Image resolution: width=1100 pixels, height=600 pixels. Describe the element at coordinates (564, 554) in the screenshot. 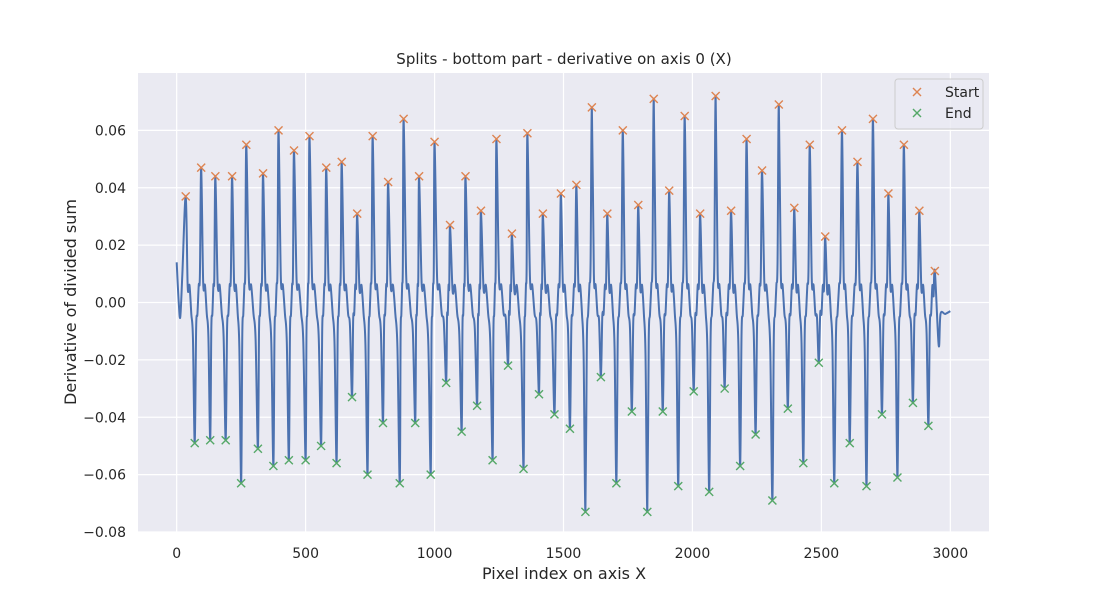

I see `x-tick-label: 1500` at that location.